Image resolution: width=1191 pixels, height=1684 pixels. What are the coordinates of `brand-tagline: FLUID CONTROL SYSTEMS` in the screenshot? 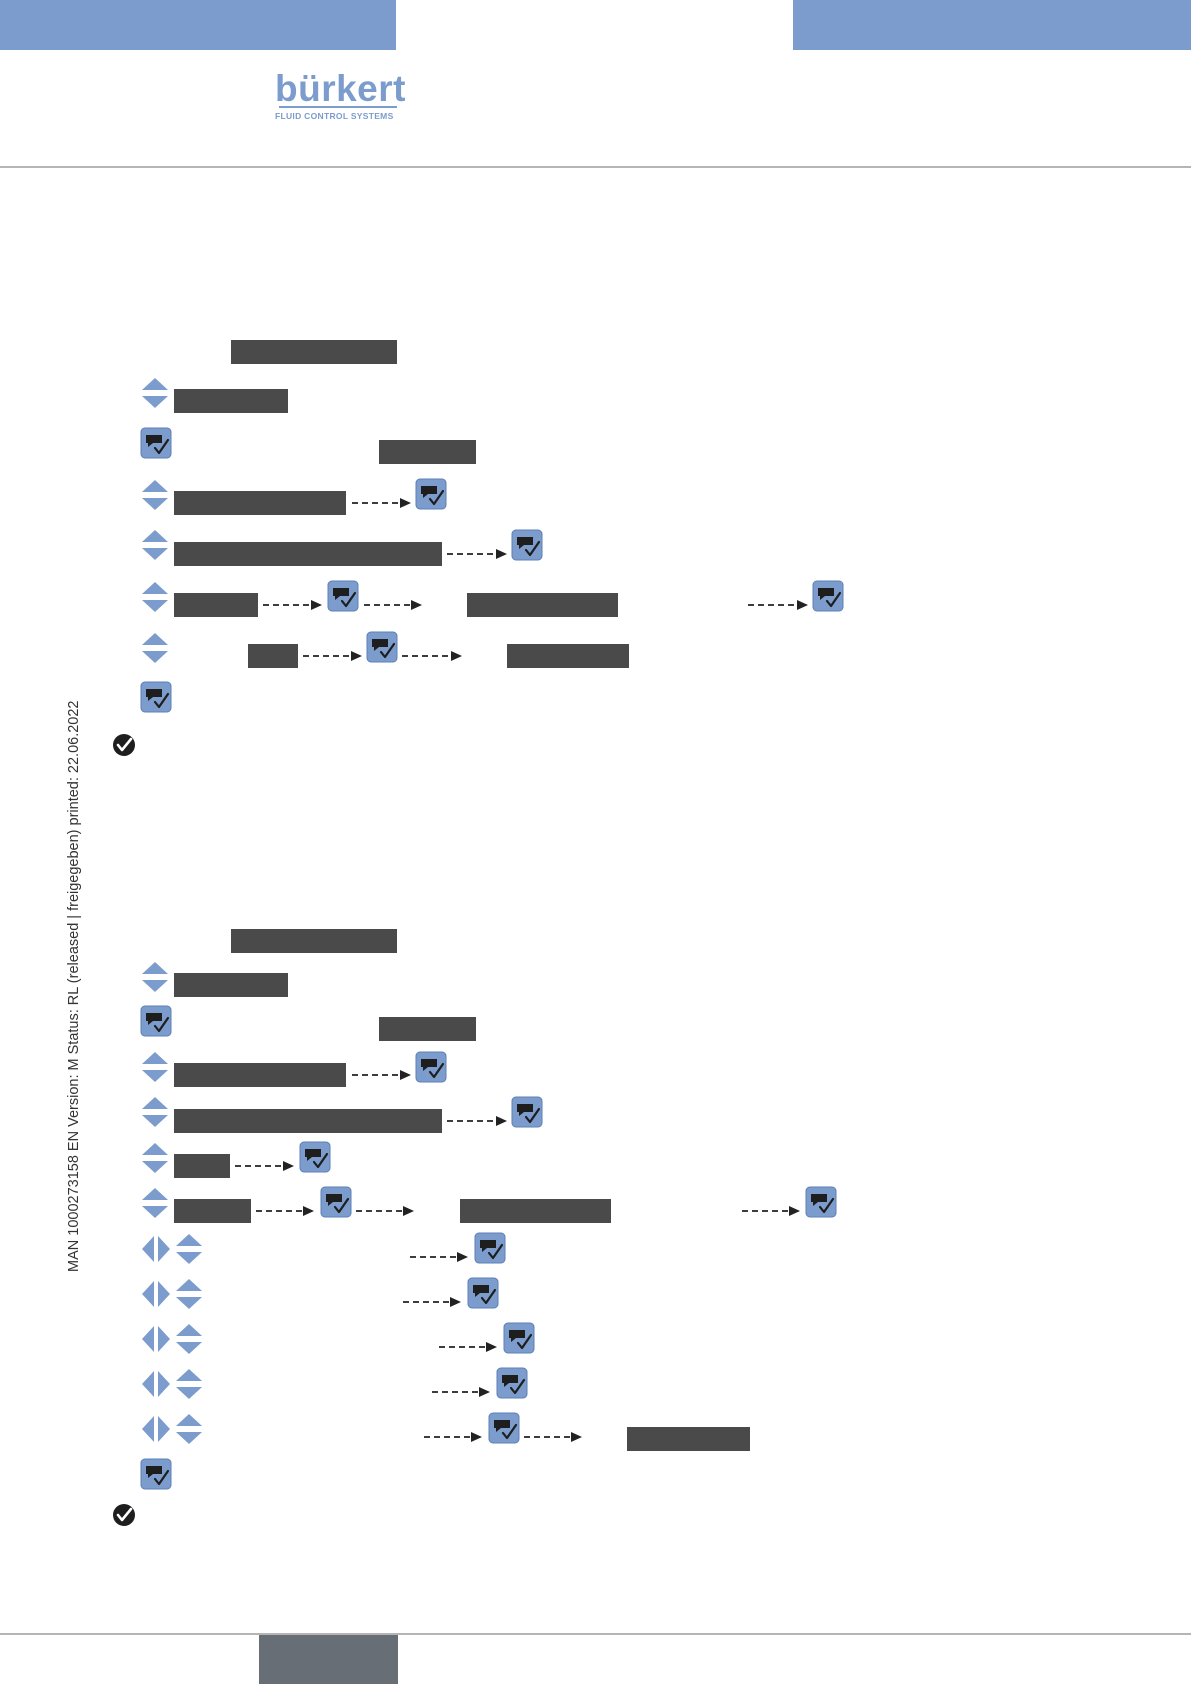 It's located at (334, 116).